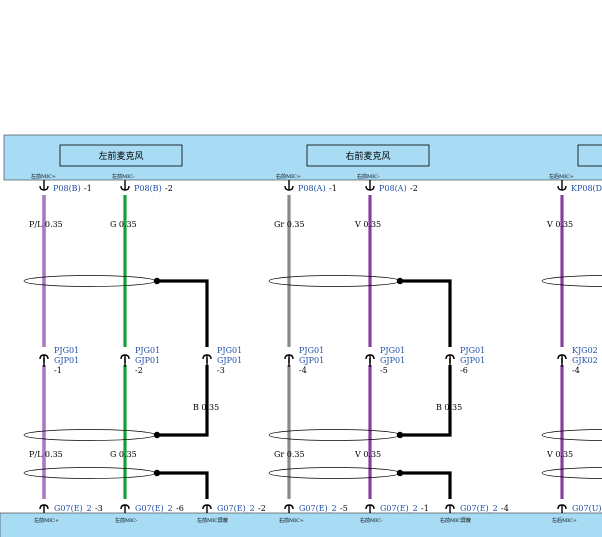  I want to click on wire-spec-label-bottom: Gr 0.35, so click(289, 454).